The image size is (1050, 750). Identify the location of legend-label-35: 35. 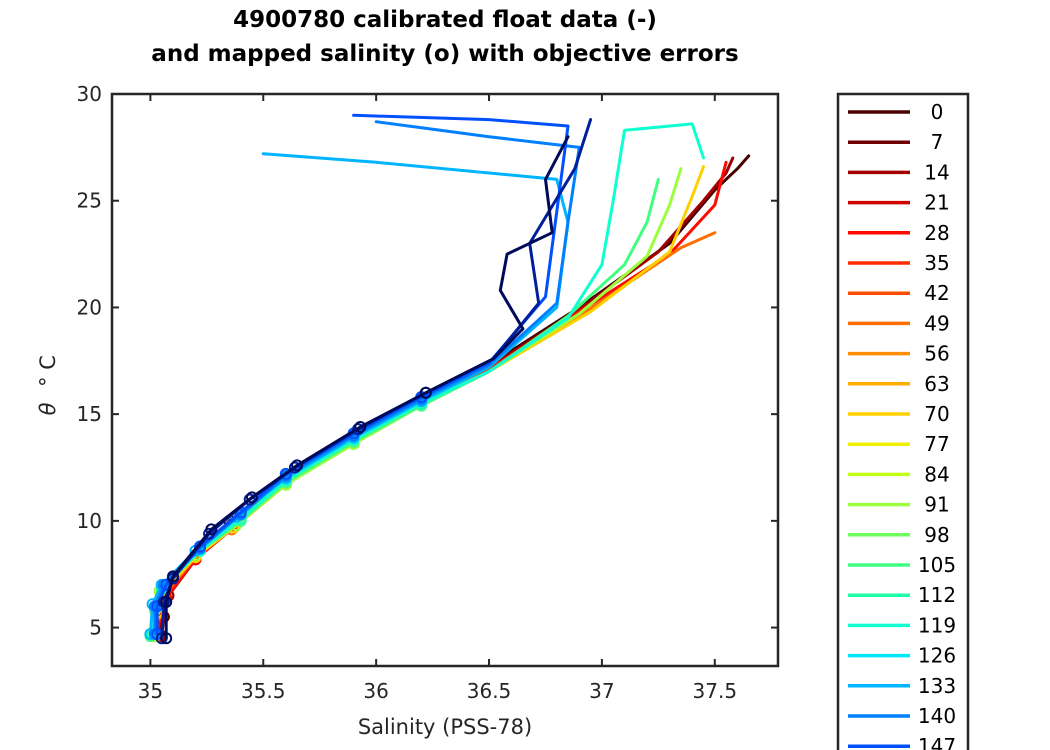
(936, 263).